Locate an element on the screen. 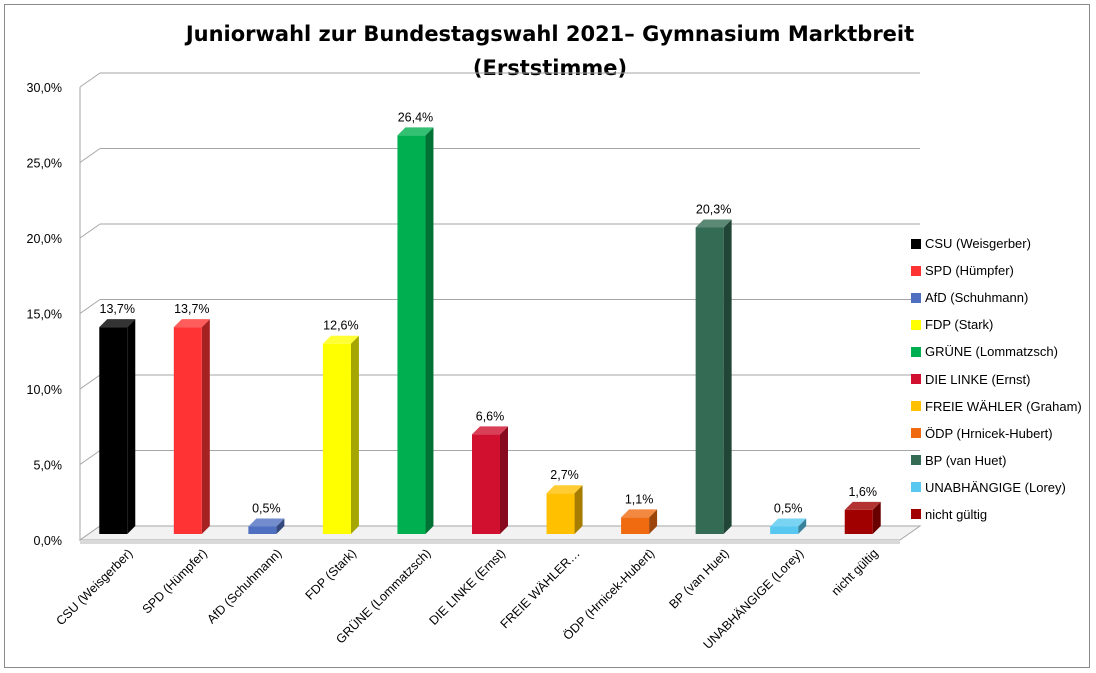 Image resolution: width=1096 pixels, height=673 pixels. legend-label: CSU (Weisgerber) is located at coordinates (978, 244).